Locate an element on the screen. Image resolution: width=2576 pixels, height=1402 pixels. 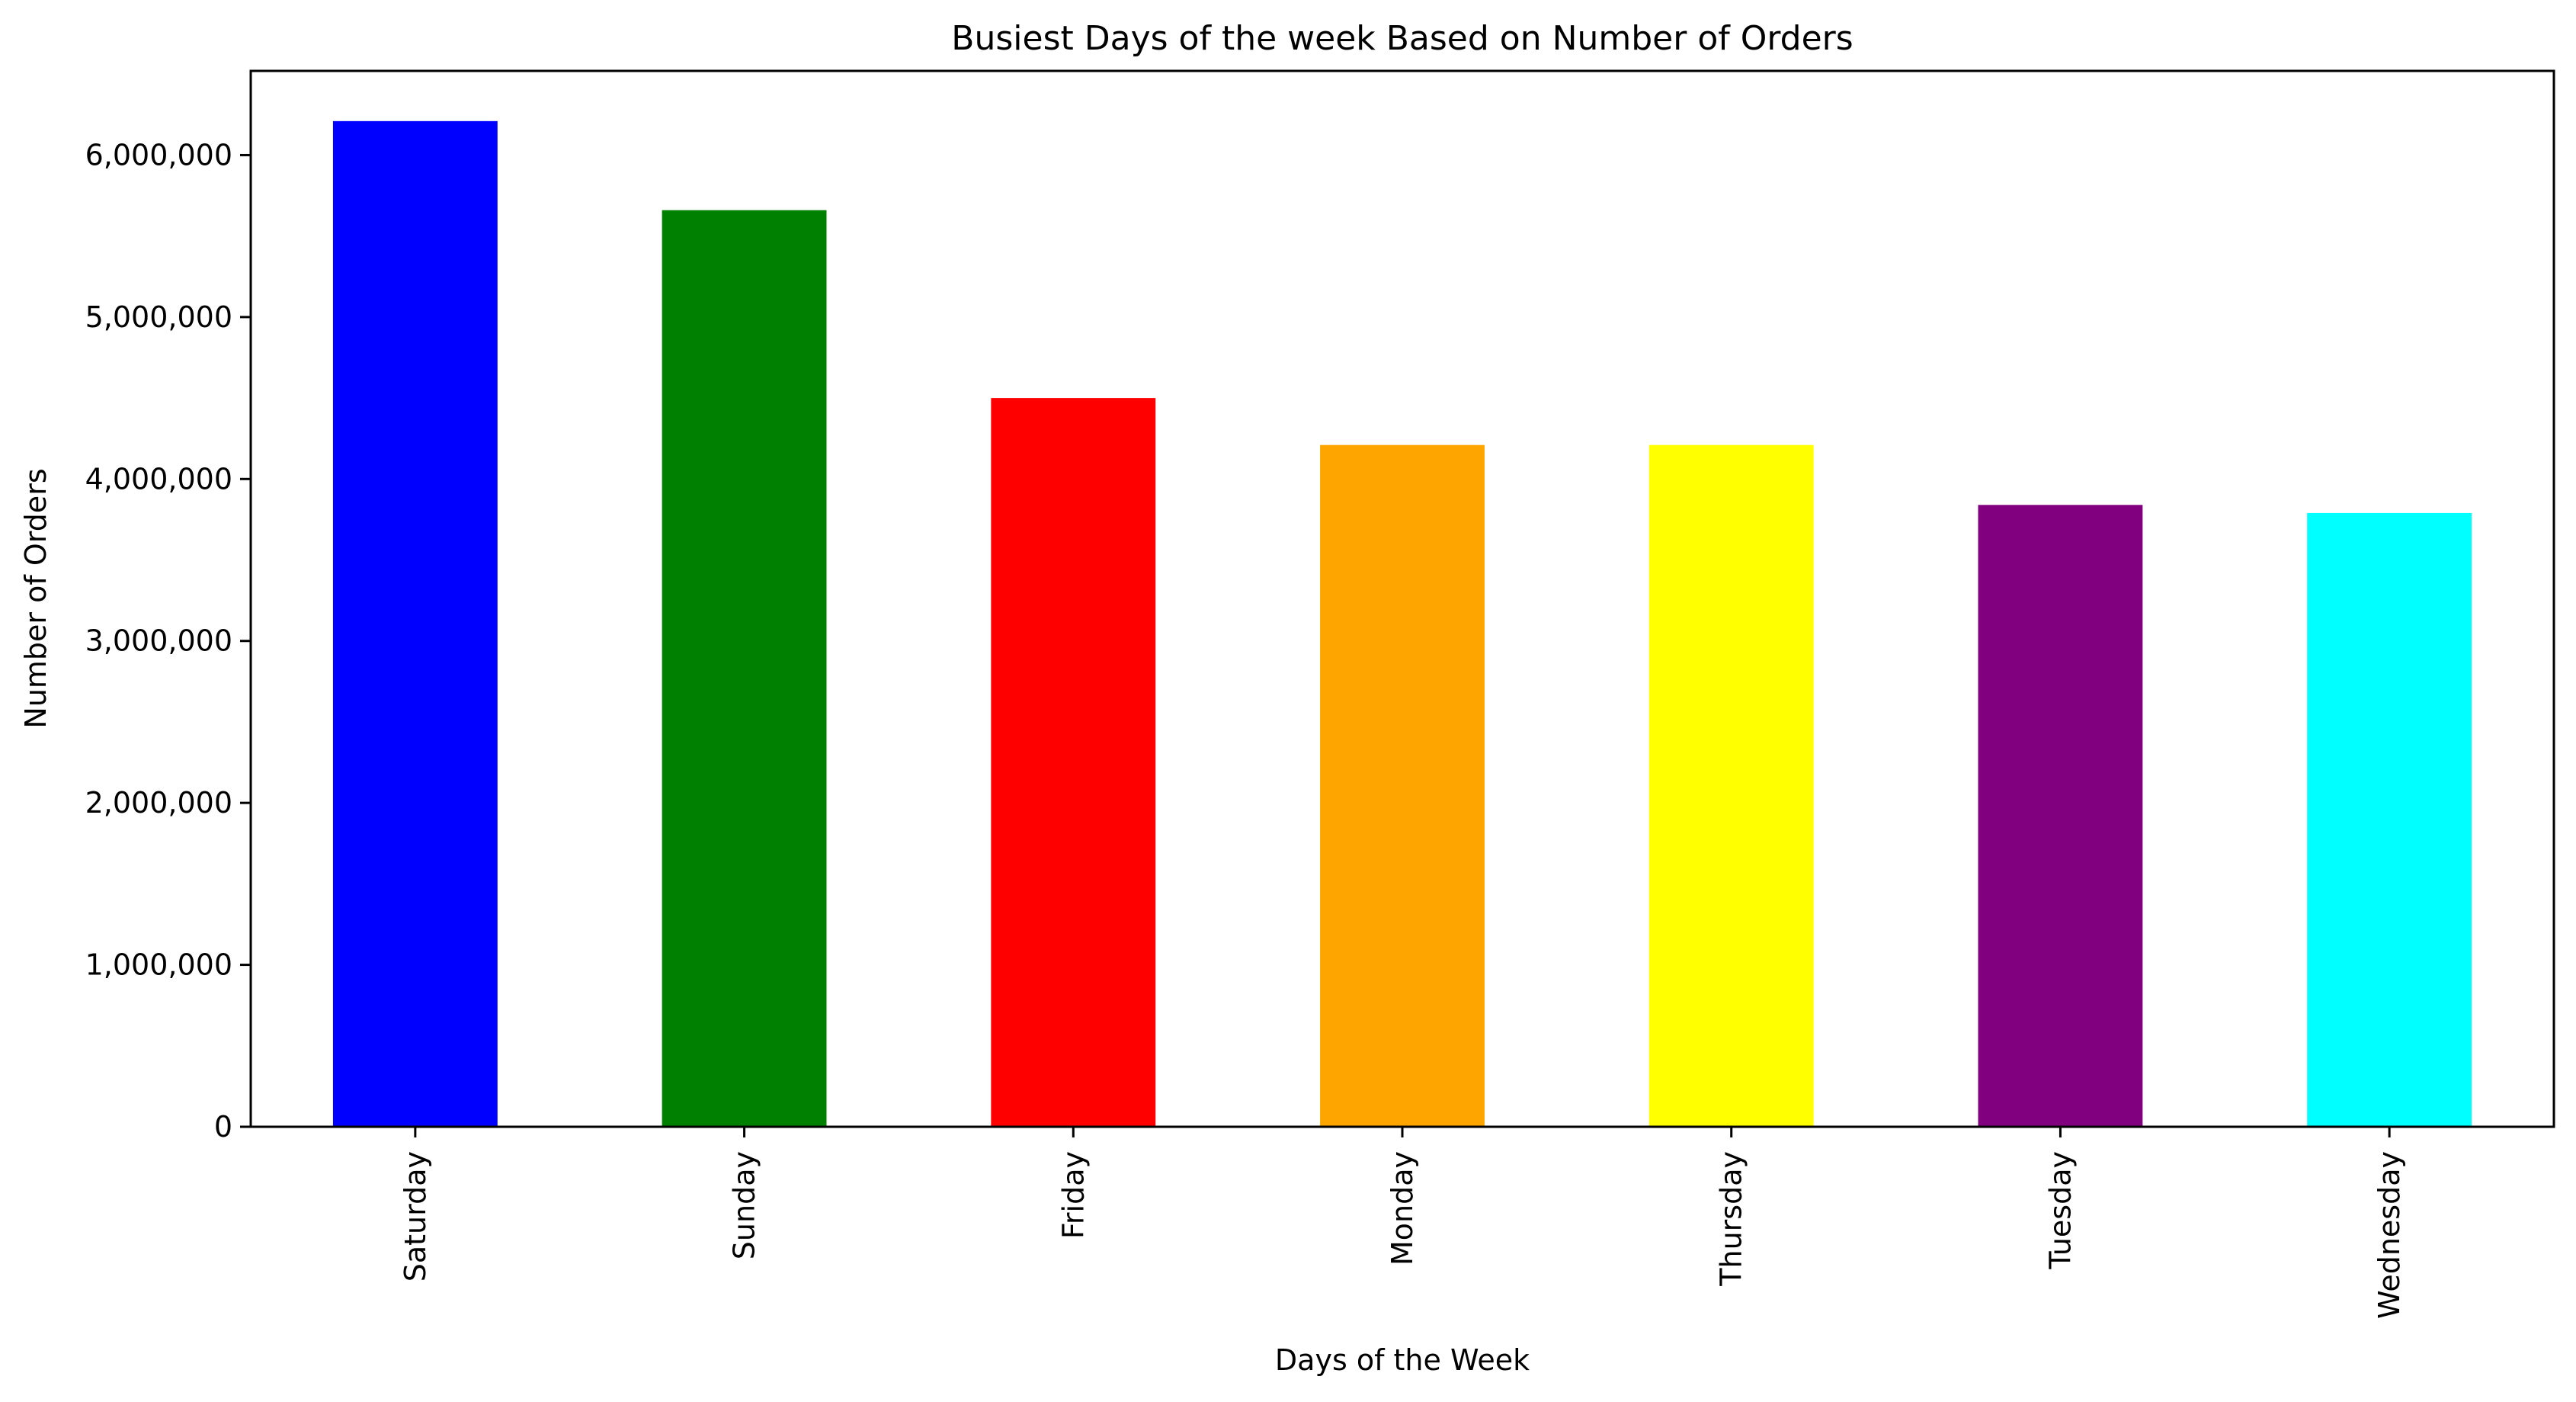
x-tick-label: Wednesday is located at coordinates (2389, 1235).